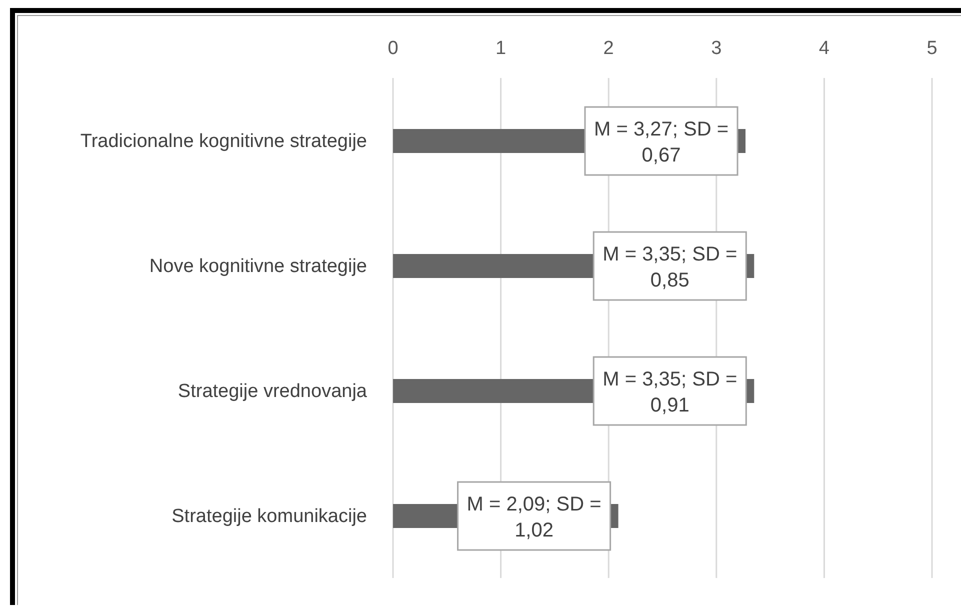  What do you see at coordinates (223, 141) in the screenshot?
I see `y-tick-label: Tradicionalne kognitivne strategije` at bounding box center [223, 141].